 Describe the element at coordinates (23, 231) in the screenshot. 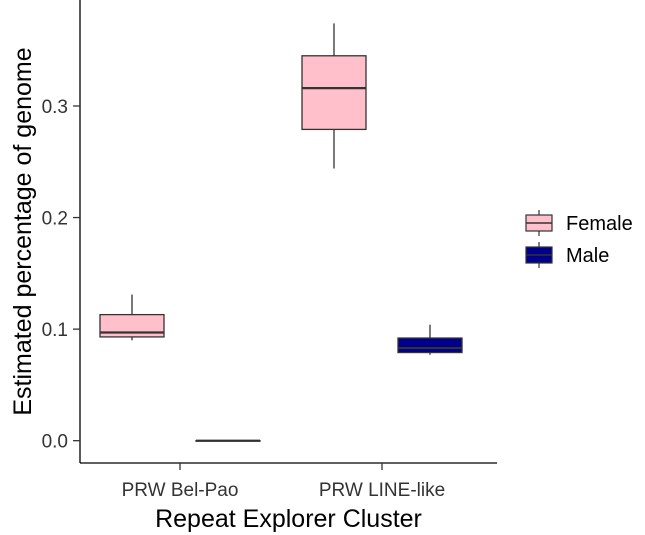

I see `y-axis-title: Estimated percentage of genome` at that location.